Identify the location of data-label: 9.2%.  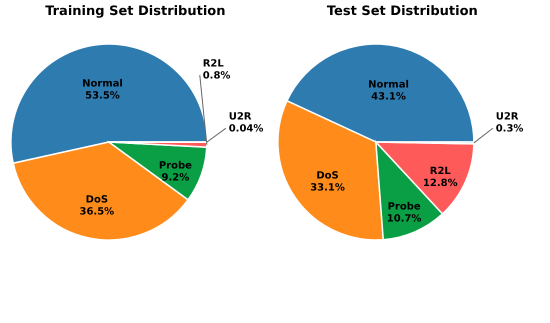
(175, 178).